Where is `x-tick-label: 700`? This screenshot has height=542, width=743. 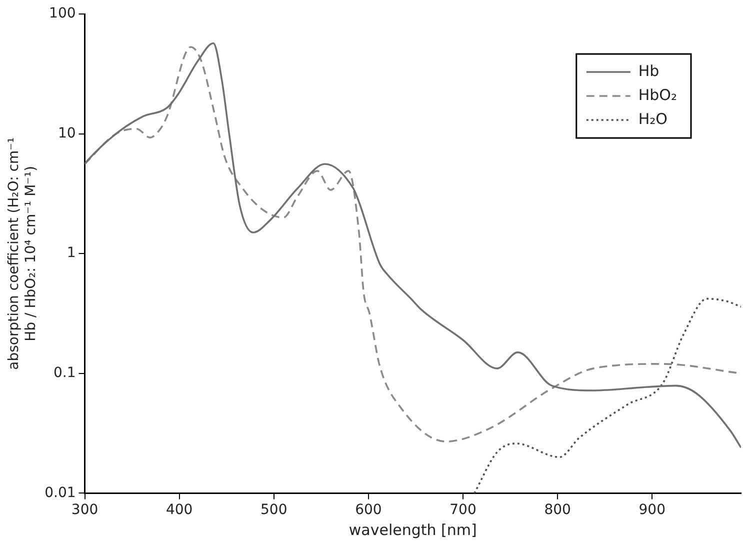
x-tick-label: 700 is located at coordinates (463, 510).